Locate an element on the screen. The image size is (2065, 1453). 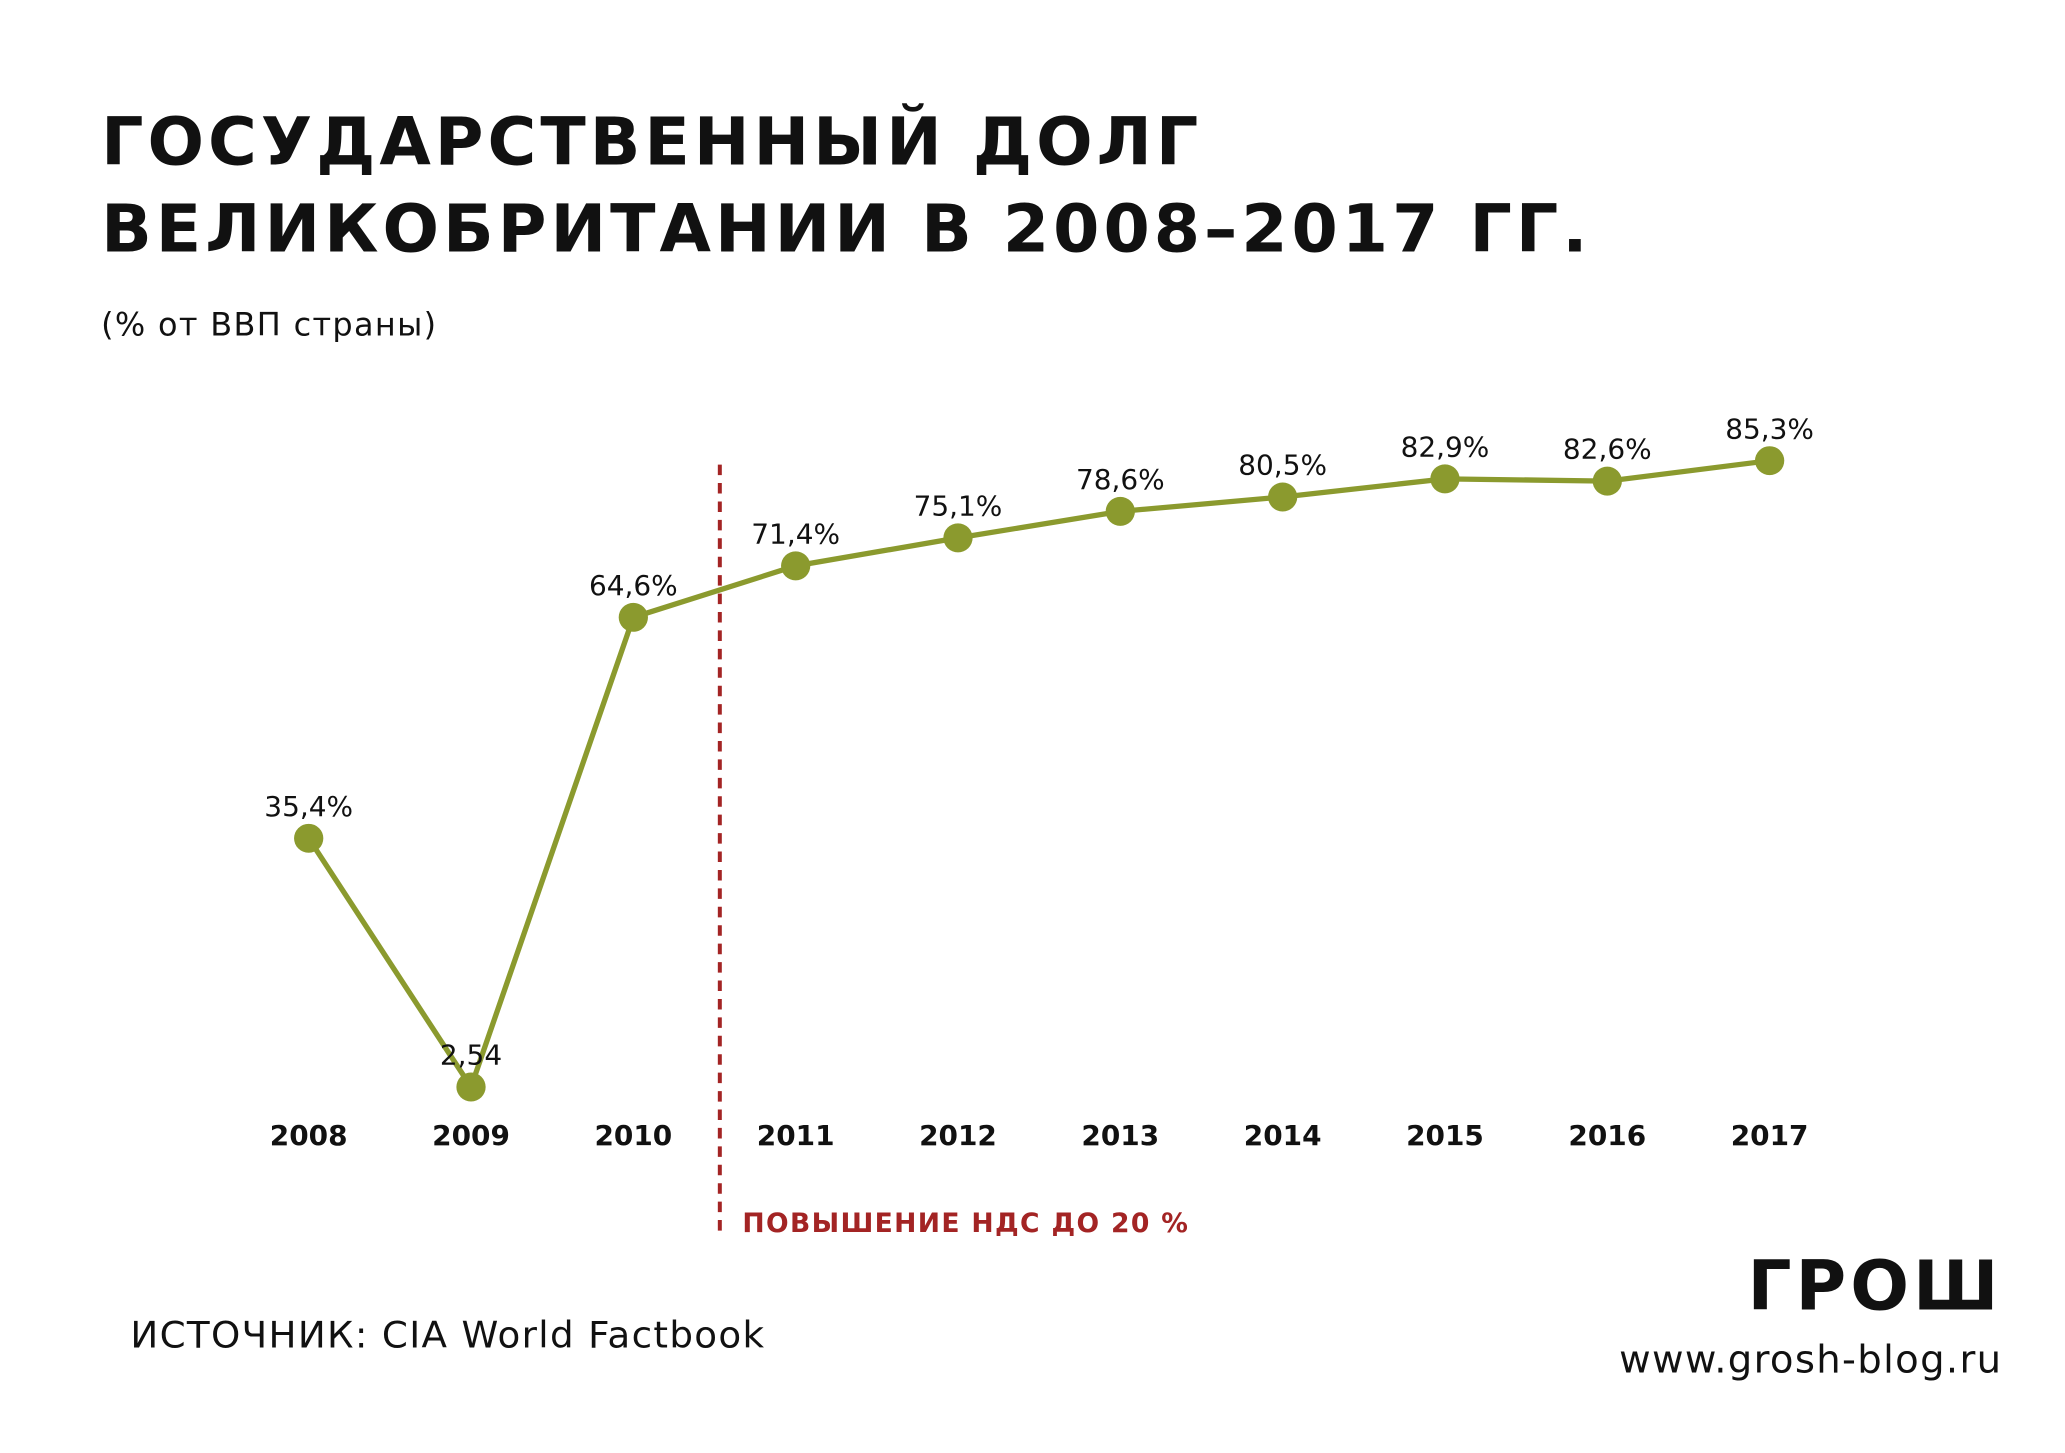
x-tick-label: 2015 is located at coordinates (1445, 1135).